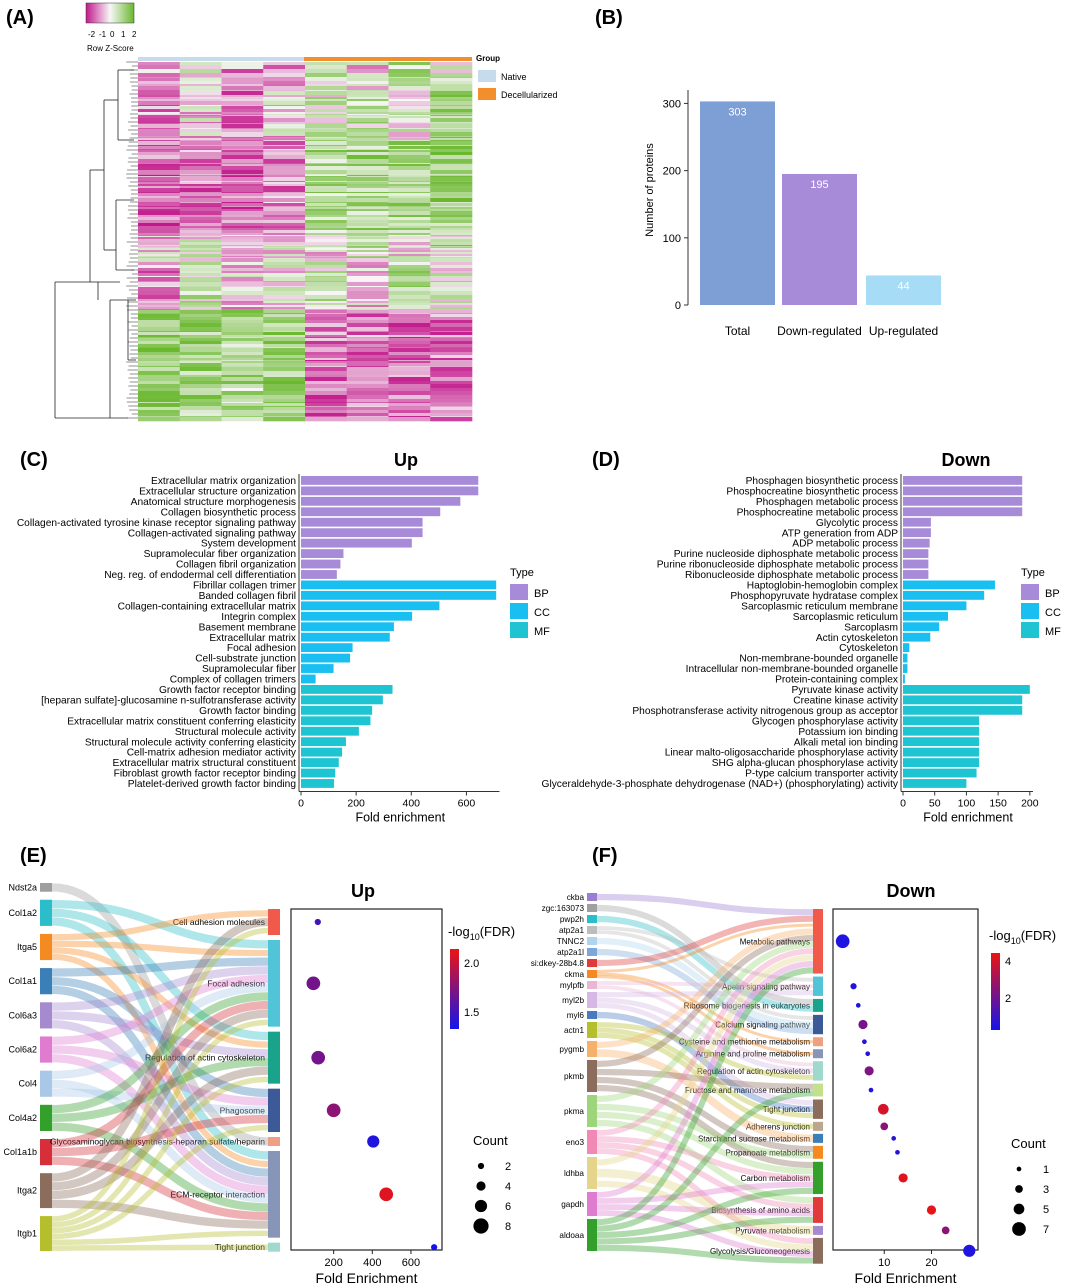 This screenshot has height=1283, width=1065. I want to click on f-gene-node, so click(592, 908).